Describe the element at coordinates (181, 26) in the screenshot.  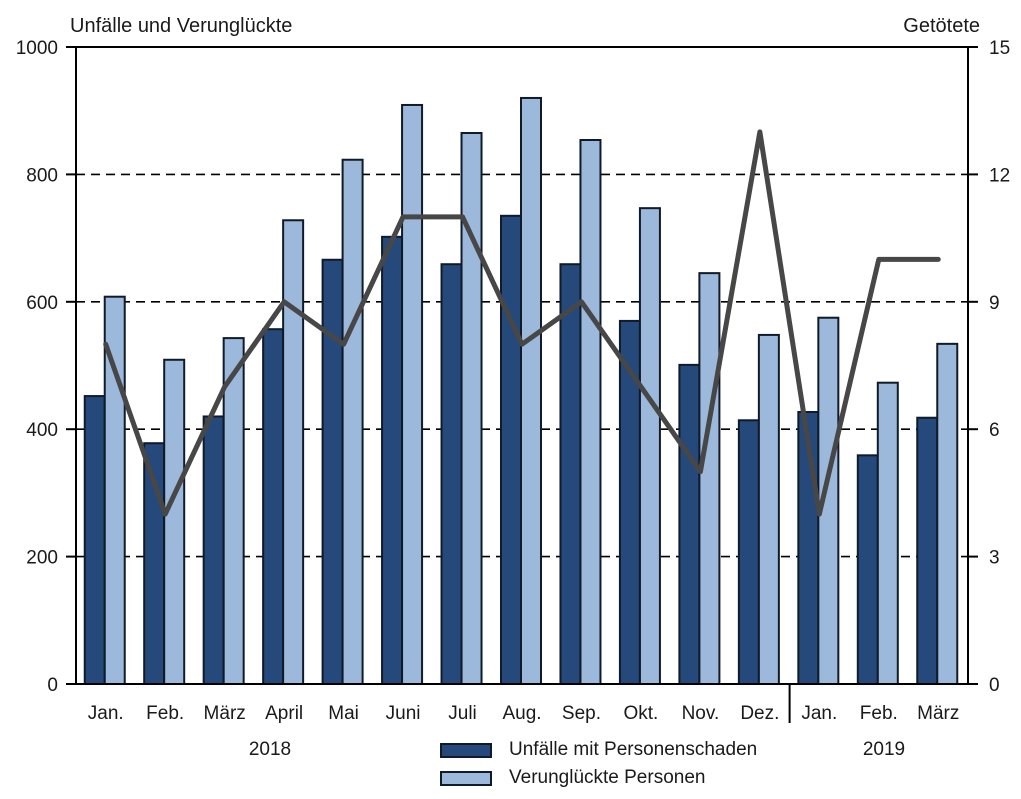
I see `left-axis-title: Unfälle und Verunglückte` at that location.